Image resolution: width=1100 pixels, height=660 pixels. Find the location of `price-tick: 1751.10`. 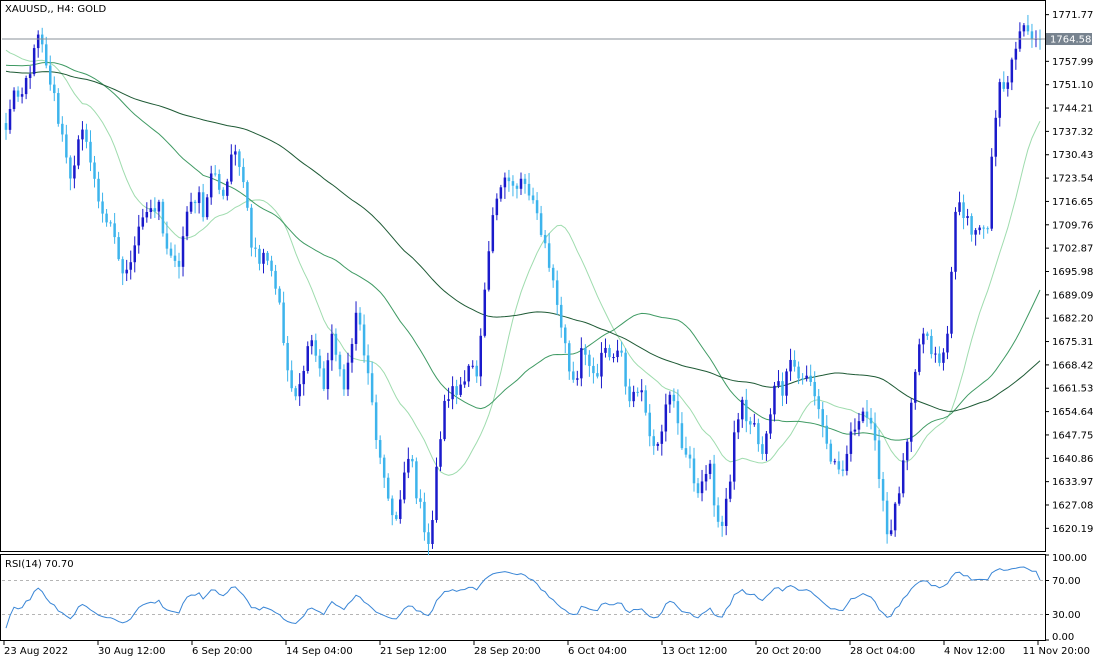

price-tick: 1751.10 is located at coordinates (1069, 85).